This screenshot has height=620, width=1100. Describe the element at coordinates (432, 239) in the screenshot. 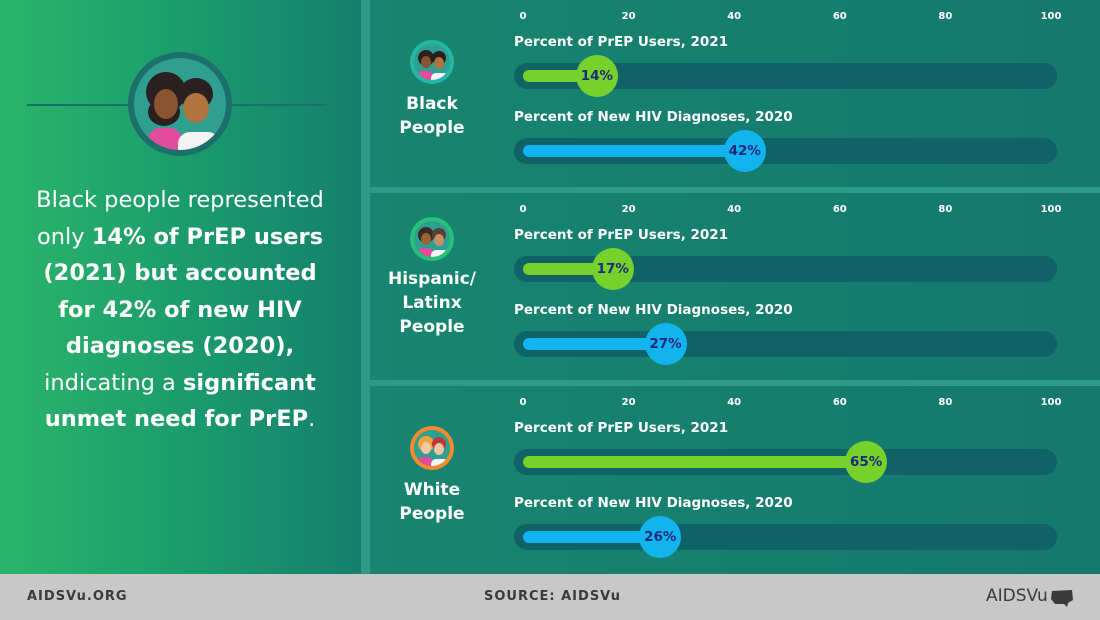

I see `hispanic-latinx-people-icon` at that location.